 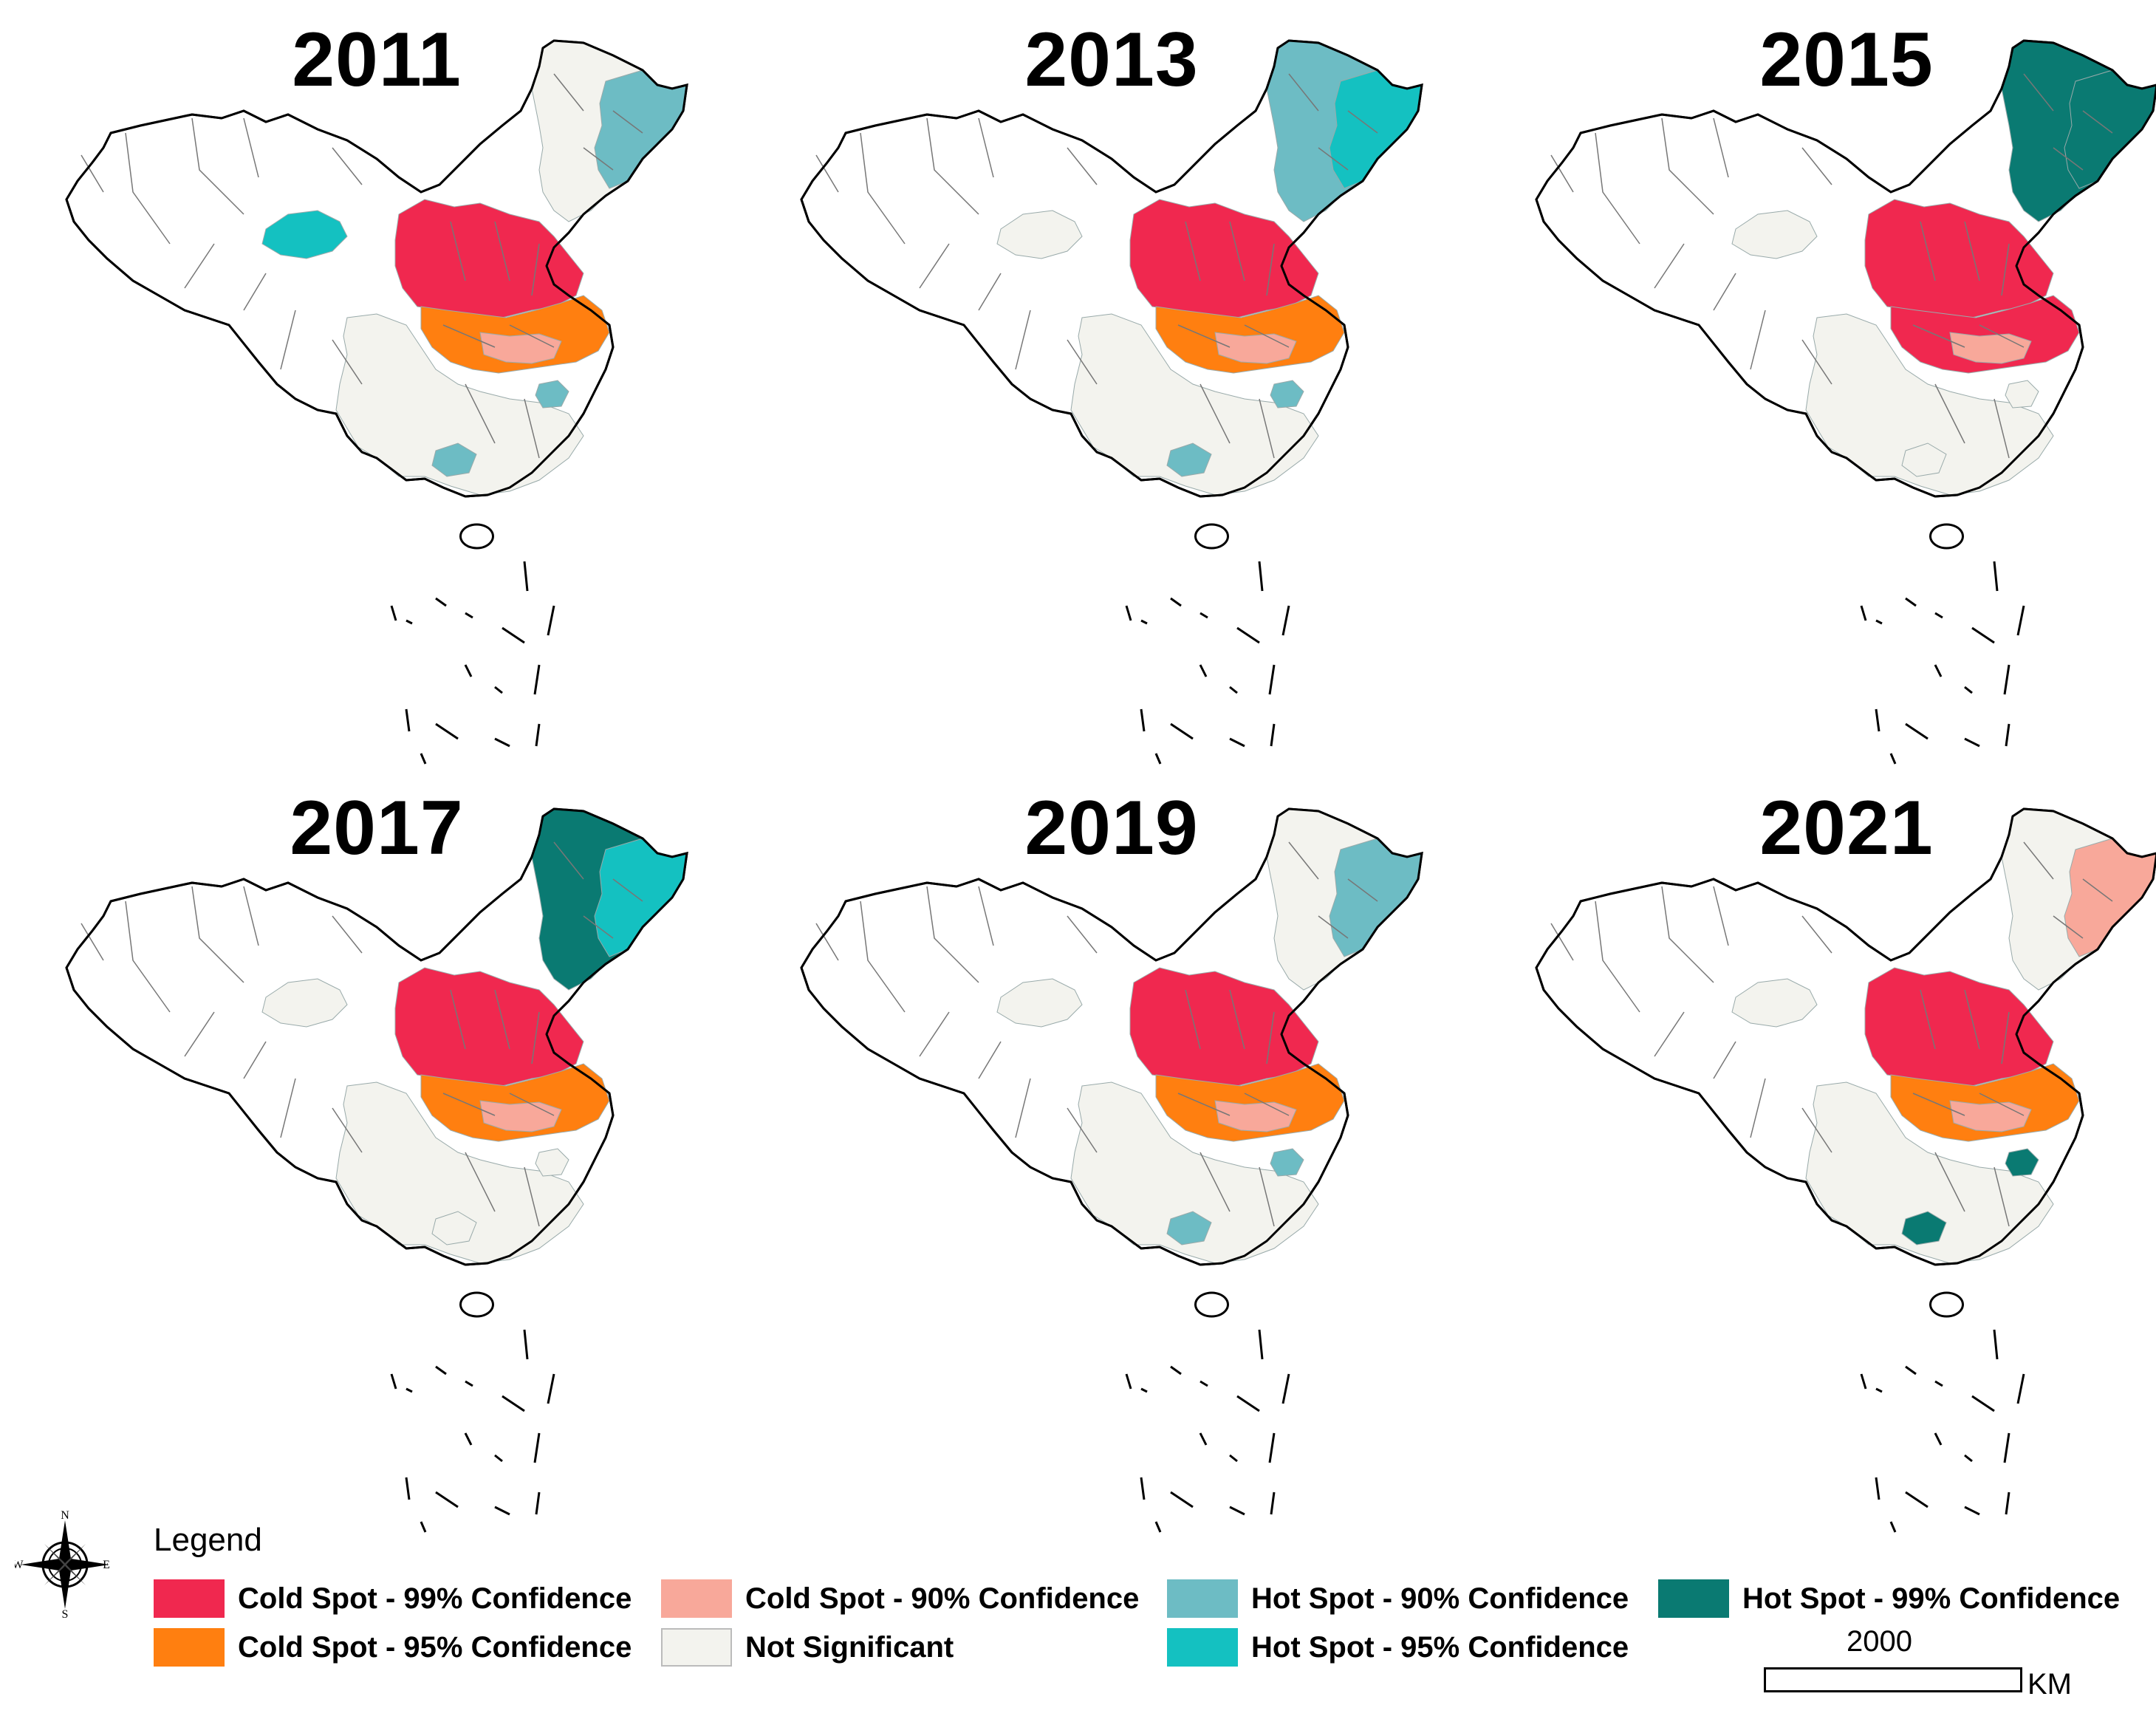 What do you see at coordinates (1440, 1647) in the screenshot?
I see `legend-label: Hot Spot - 95% Confidence` at bounding box center [1440, 1647].